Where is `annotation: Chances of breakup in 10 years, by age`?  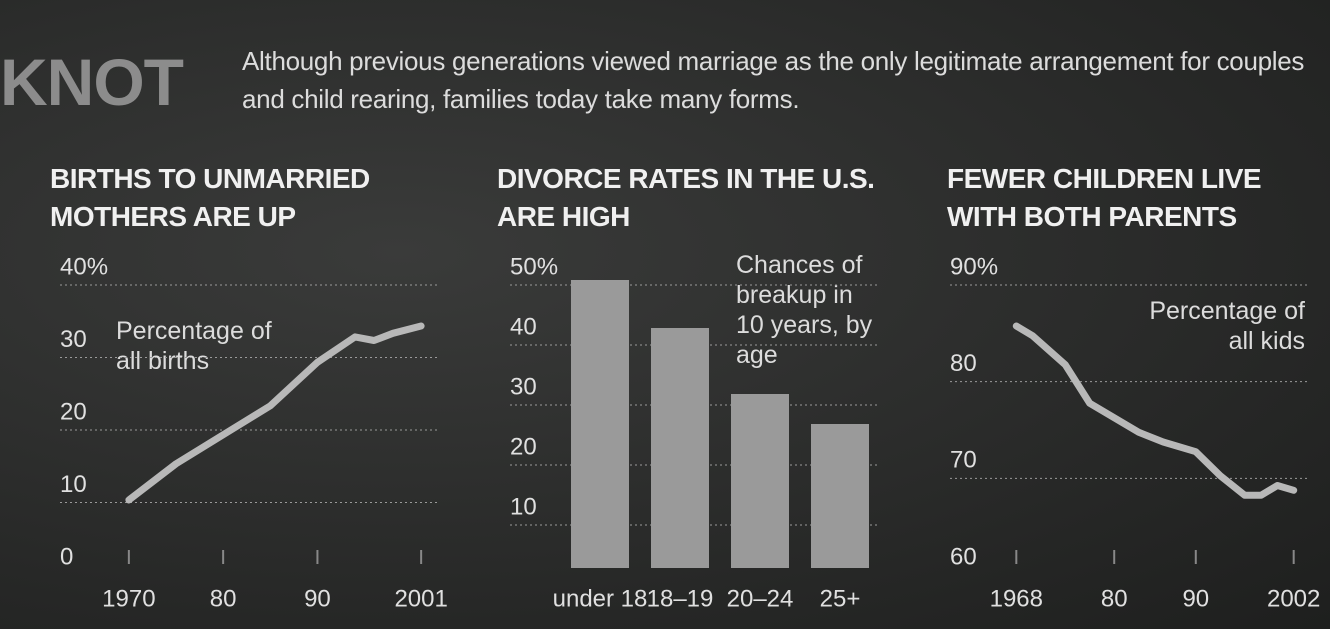
annotation: Chances of breakup in 10 years, by age is located at coordinates (804, 310).